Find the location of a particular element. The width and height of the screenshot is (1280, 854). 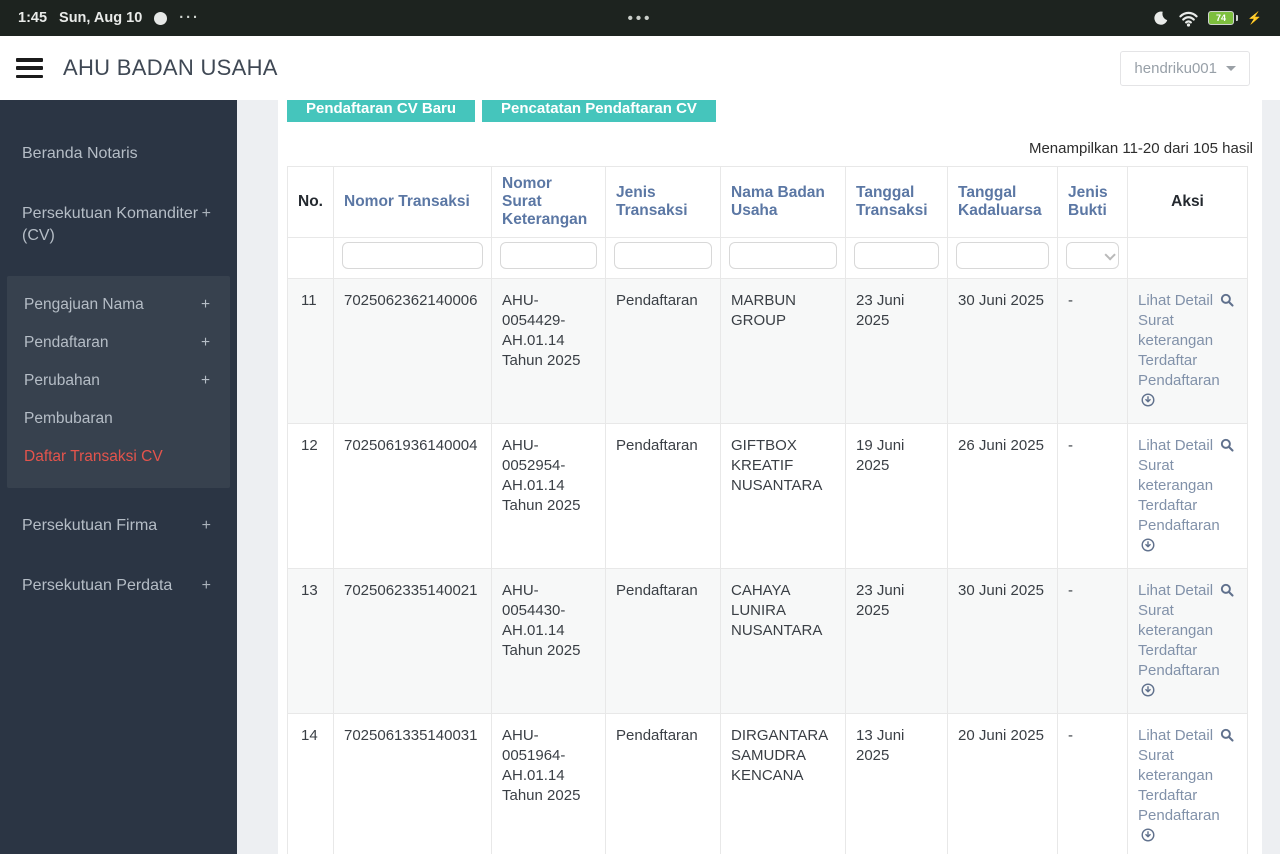

filter-input-jenis-transaksi is located at coordinates (663, 255).